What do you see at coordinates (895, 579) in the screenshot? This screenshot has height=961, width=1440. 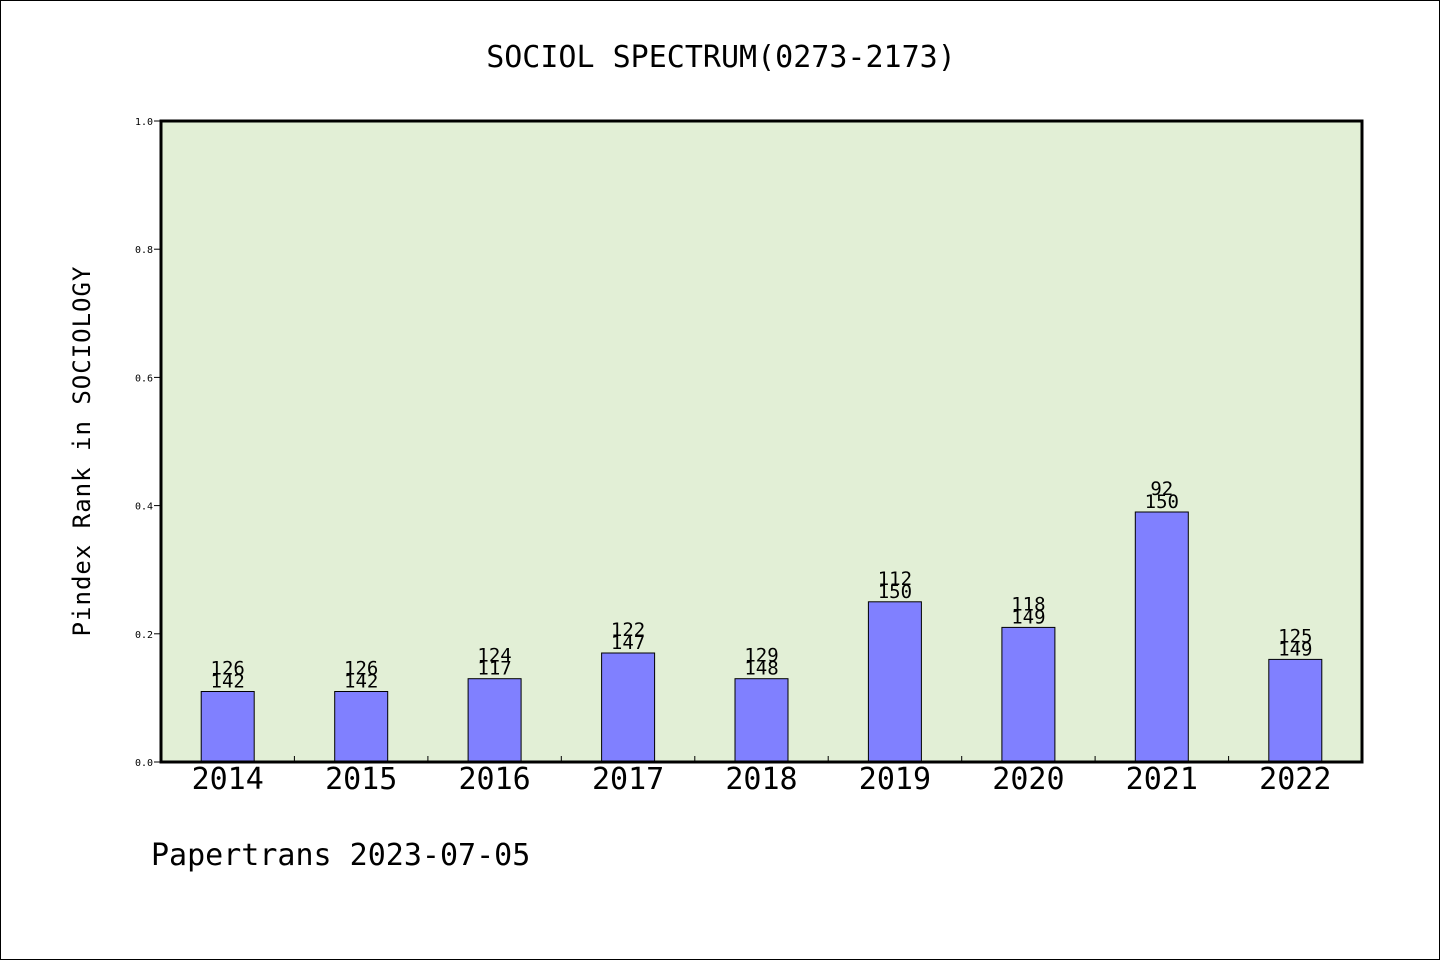 I see `data-label-top: 112` at bounding box center [895, 579].